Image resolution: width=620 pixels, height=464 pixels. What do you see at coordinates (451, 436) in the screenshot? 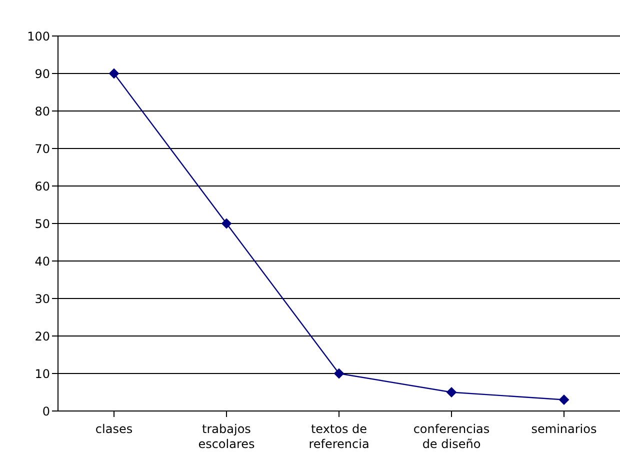
I see `x-tick-label: conferencias de diseño` at bounding box center [451, 436].